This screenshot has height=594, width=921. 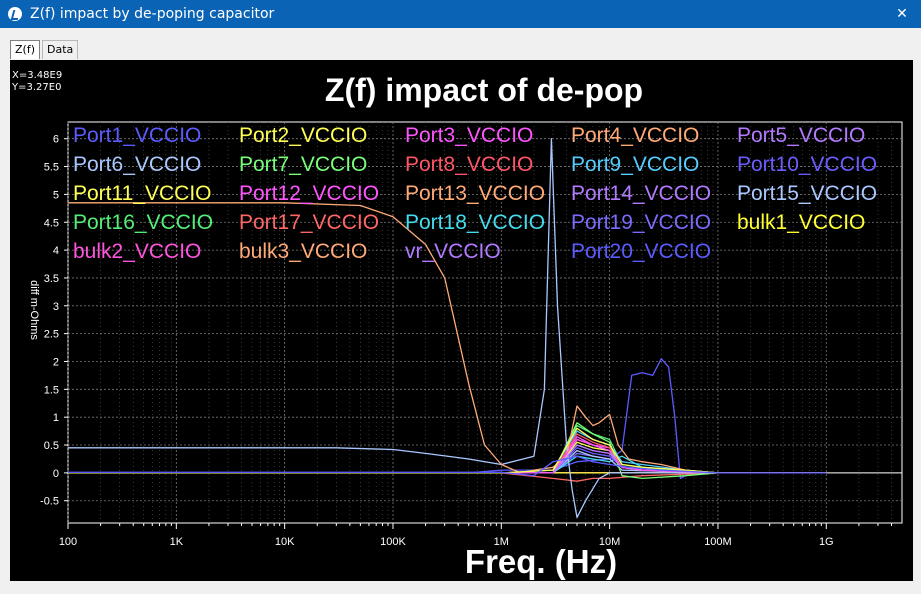 I want to click on cursor-x-readout: X=3.48E9, so click(x=37, y=75).